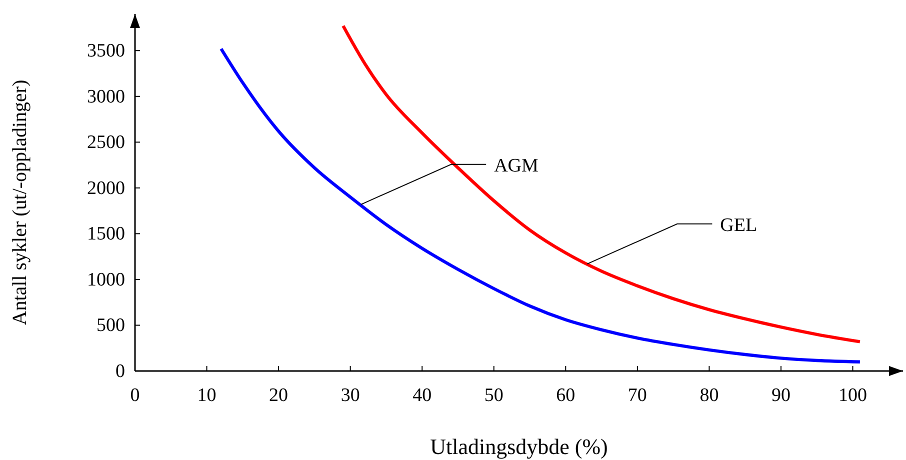  What do you see at coordinates (110, 325) in the screenshot?
I see `y-tick-label: 500` at bounding box center [110, 325].